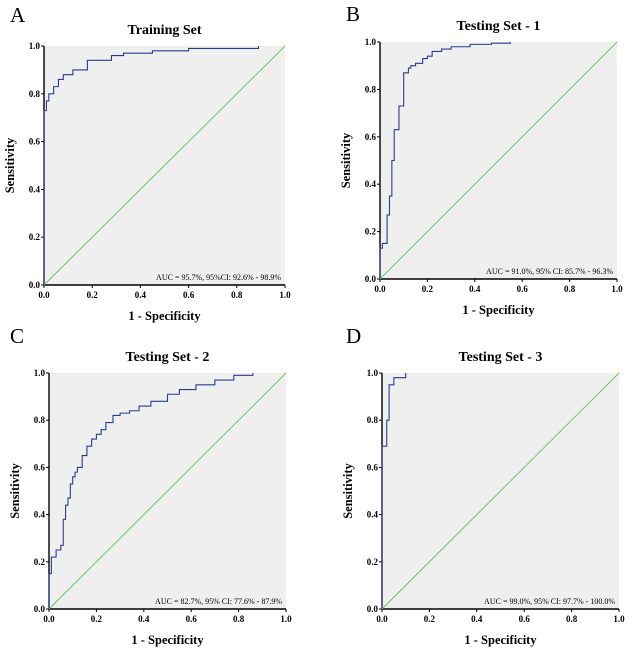 The width and height of the screenshot is (631, 653). What do you see at coordinates (353, 336) in the screenshot?
I see `panel-letter: D` at bounding box center [353, 336].